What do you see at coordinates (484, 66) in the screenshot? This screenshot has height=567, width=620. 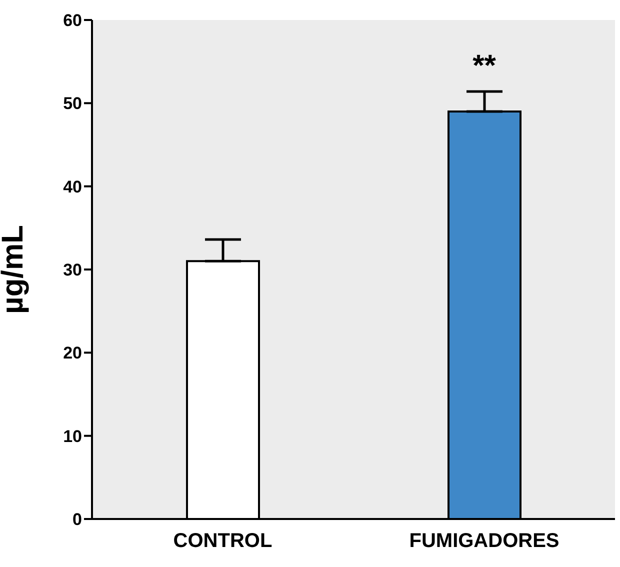 I see `annotation: **` at bounding box center [484, 66].